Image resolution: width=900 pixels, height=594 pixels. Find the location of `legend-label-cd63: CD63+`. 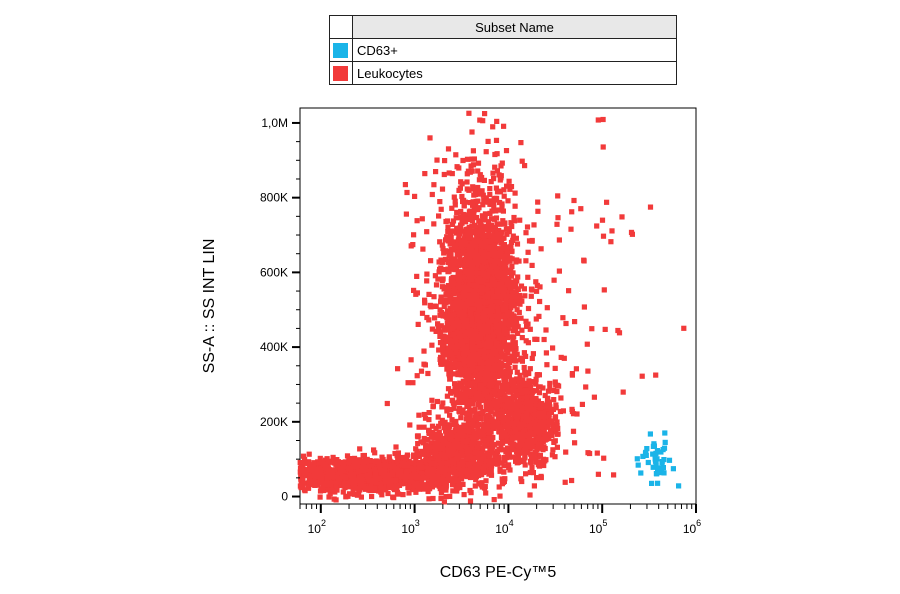

legend-label-cd63: CD63+ is located at coordinates (514, 50).